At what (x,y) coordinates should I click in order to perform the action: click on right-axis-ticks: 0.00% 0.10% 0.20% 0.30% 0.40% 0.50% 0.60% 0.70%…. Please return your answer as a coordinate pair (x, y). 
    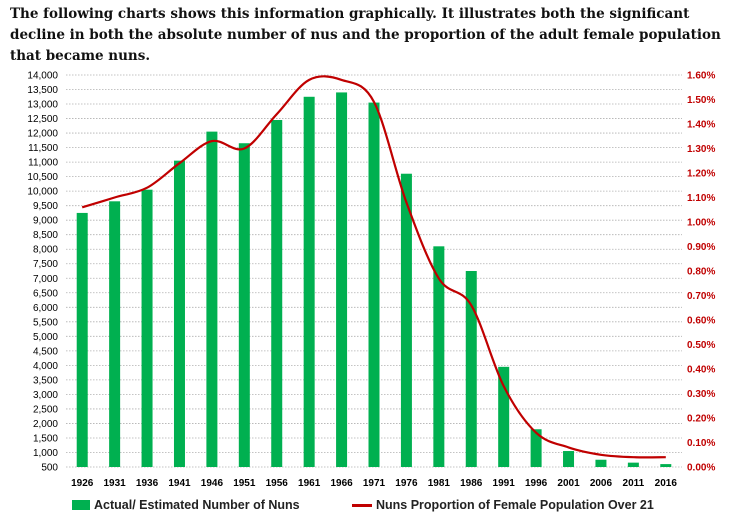
    Looking at the image, I should click on (701, 272).